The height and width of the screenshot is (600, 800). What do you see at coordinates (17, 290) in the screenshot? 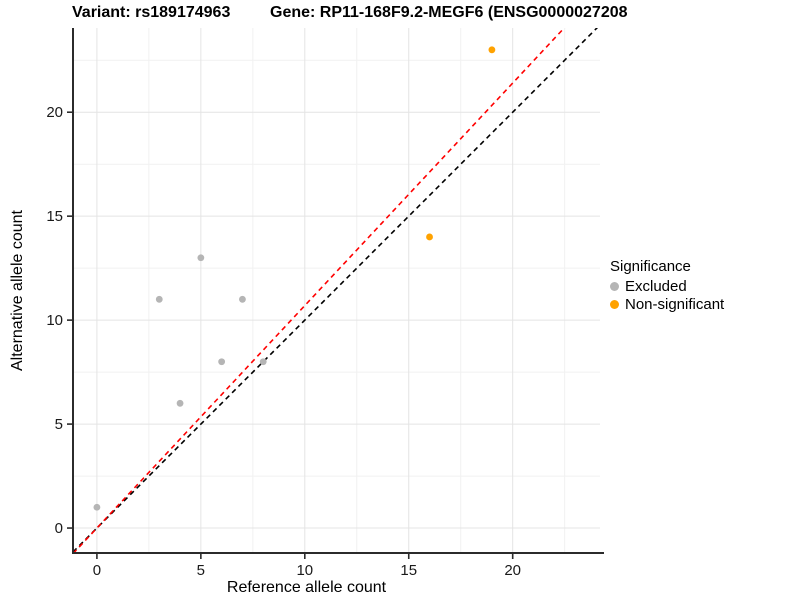
I see `y-axis-title: Alternative allele count` at bounding box center [17, 290].